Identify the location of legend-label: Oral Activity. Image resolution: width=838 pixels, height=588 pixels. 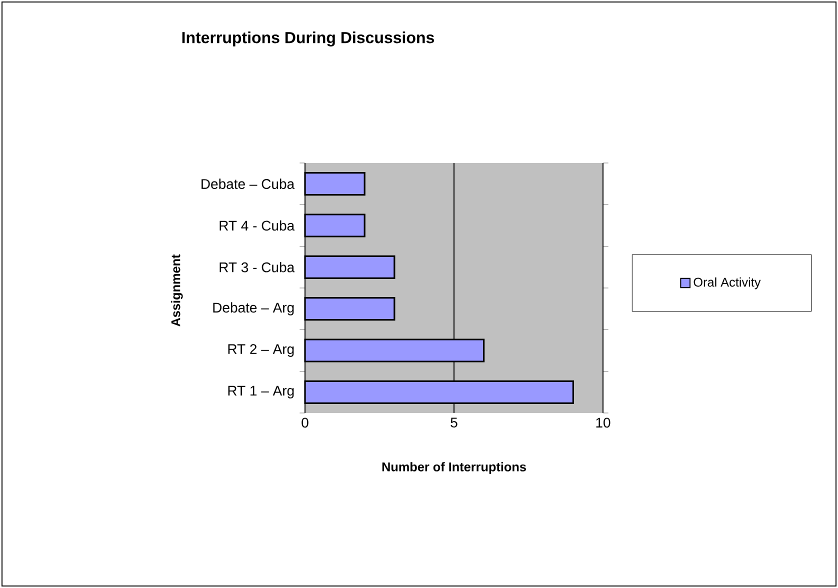
(727, 283).